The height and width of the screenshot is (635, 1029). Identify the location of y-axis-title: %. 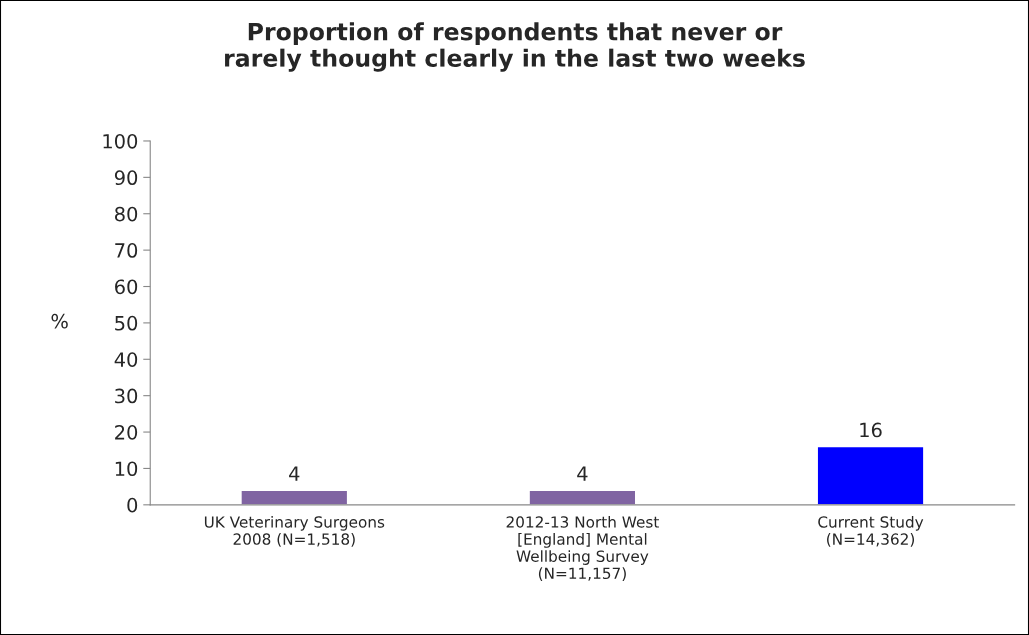
(59, 321).